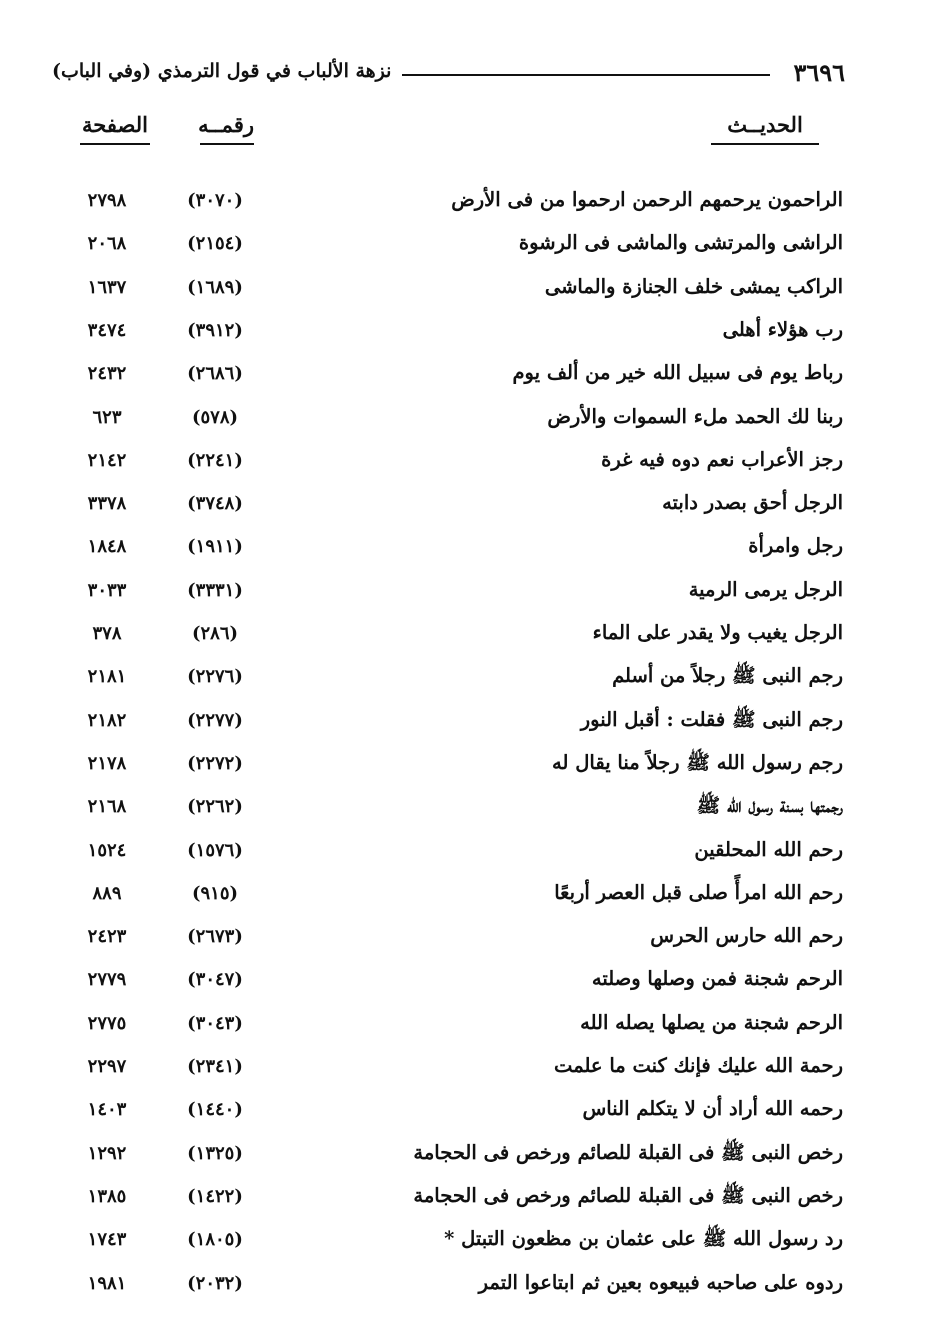 The width and height of the screenshot is (943, 1343). Describe the element at coordinates (727, 676) in the screenshot. I see `hadith-text: رجم النبى ﷺ رجلاً من أسلم` at that location.